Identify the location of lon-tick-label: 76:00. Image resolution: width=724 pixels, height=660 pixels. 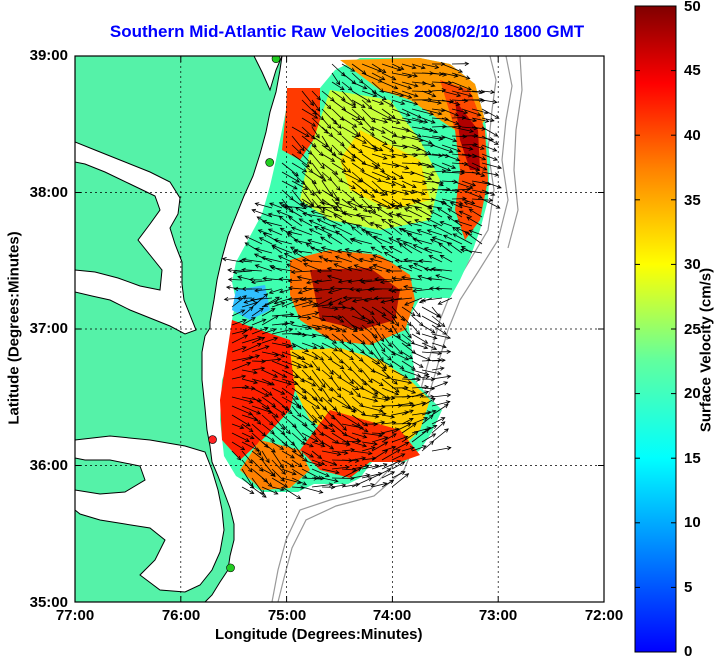
(181, 615).